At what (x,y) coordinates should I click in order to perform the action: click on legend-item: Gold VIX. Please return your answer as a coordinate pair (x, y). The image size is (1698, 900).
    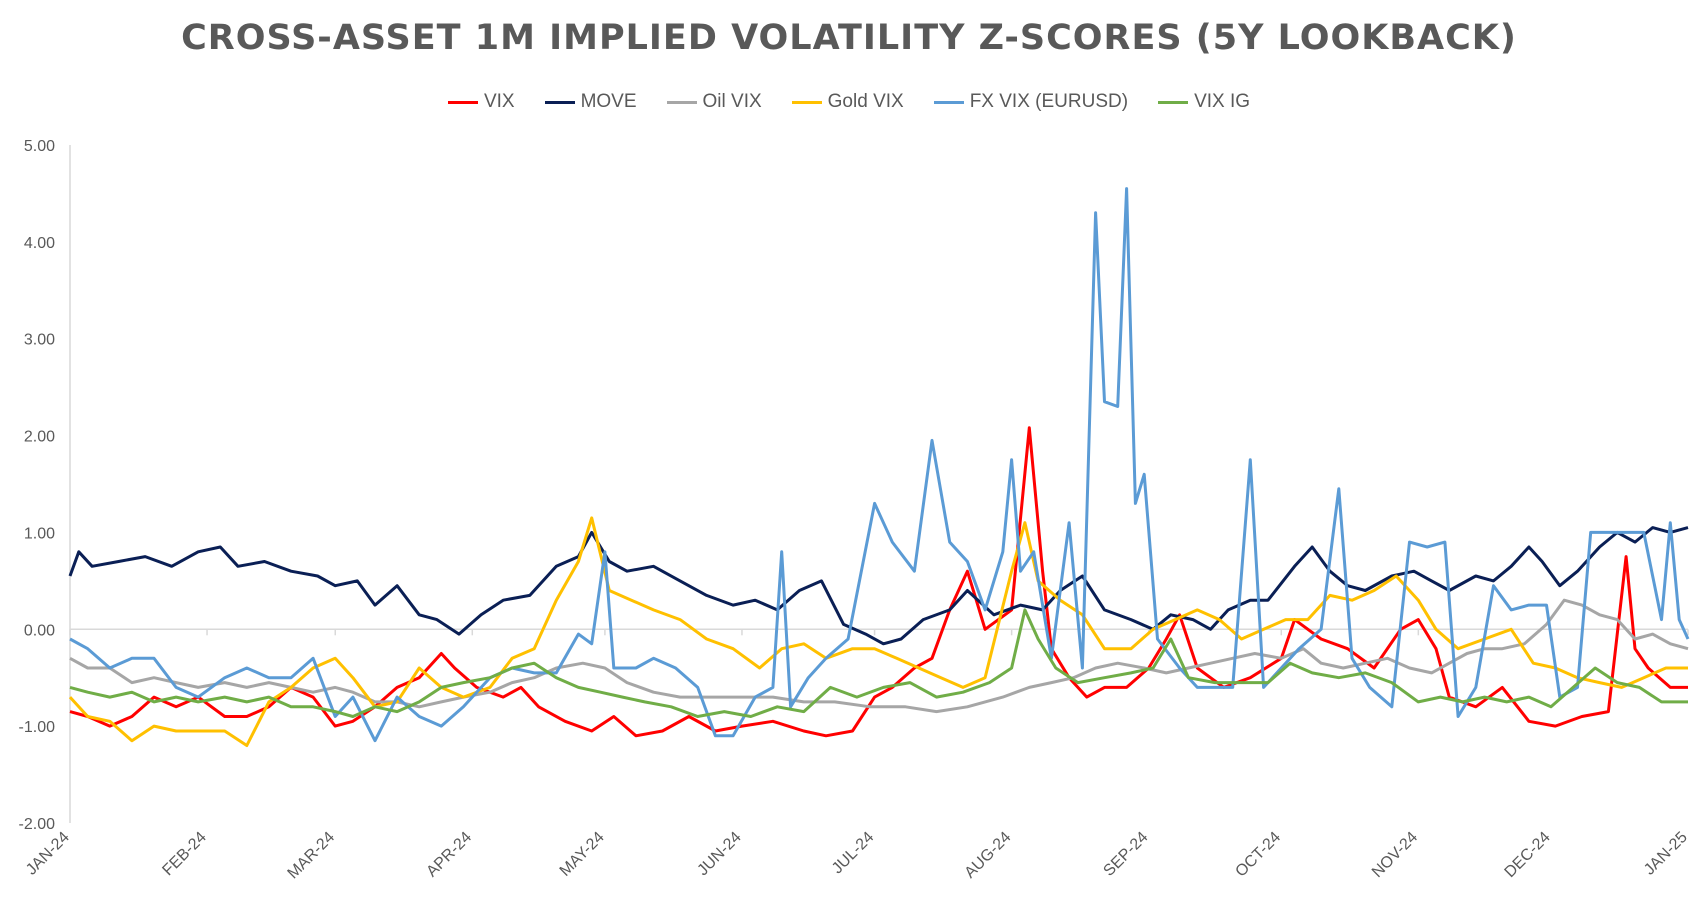
    Looking at the image, I should click on (847, 102).